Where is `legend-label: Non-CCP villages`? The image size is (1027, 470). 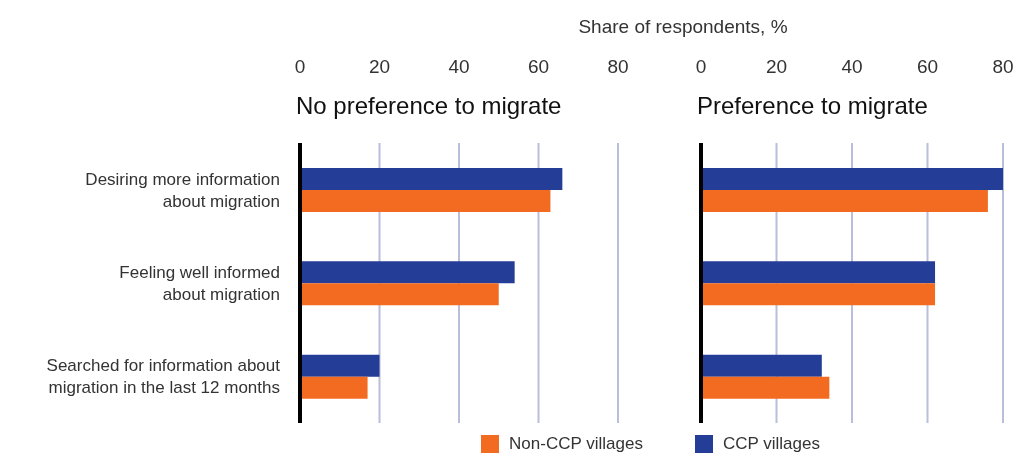 legend-label: Non-CCP villages is located at coordinates (576, 444).